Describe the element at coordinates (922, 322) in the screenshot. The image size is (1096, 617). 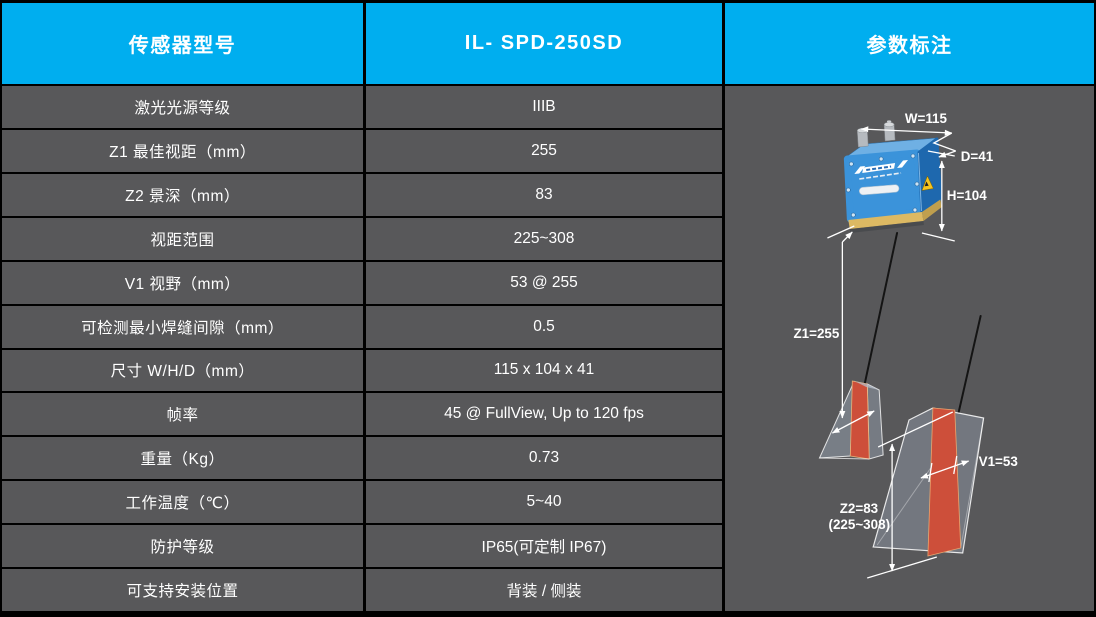
I see `laser-beam-lines` at that location.